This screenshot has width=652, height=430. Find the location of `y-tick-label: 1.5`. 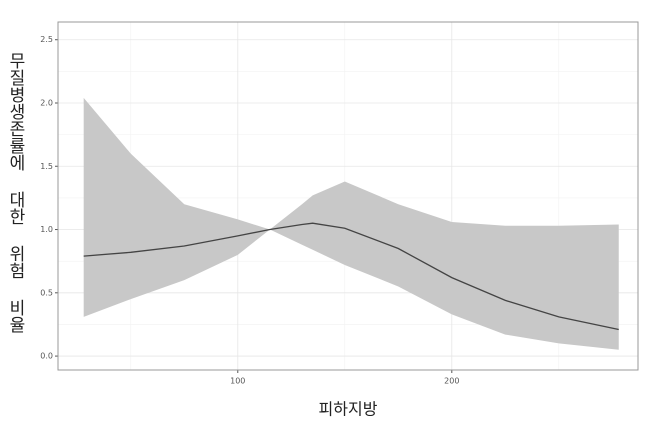

y-tick-label: 1.5 is located at coordinates (46, 166).